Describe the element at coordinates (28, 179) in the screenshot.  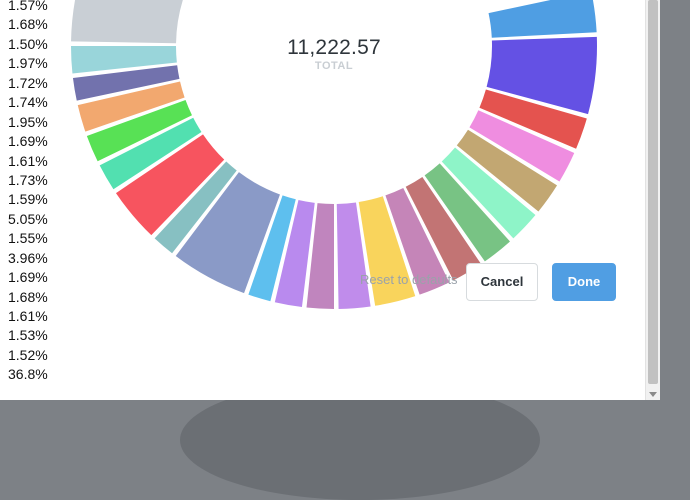
I see `percent-label: 1.73%` at that location.